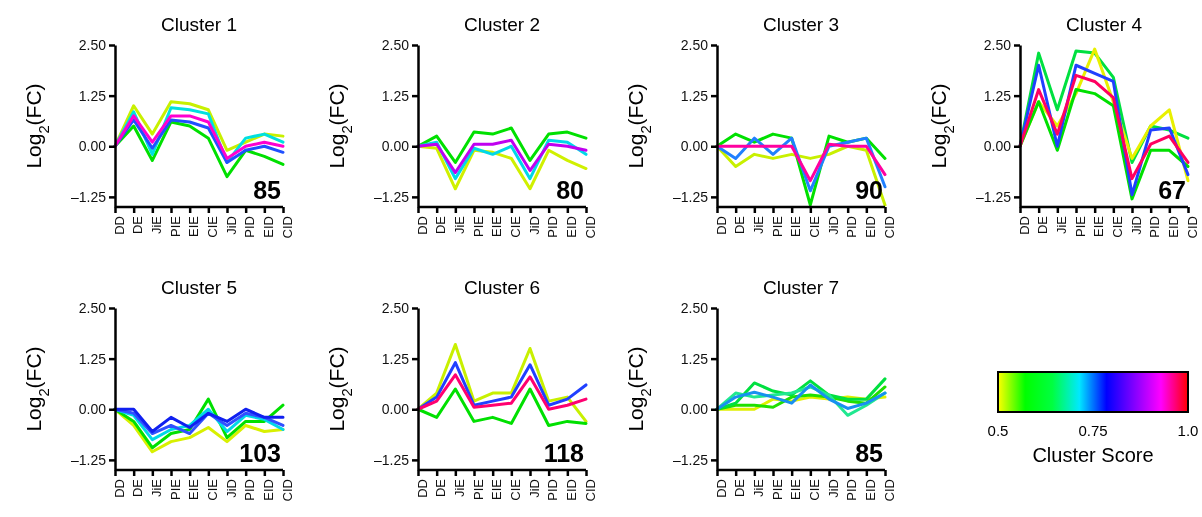  I want to click on annotation: 118, so click(564, 453).